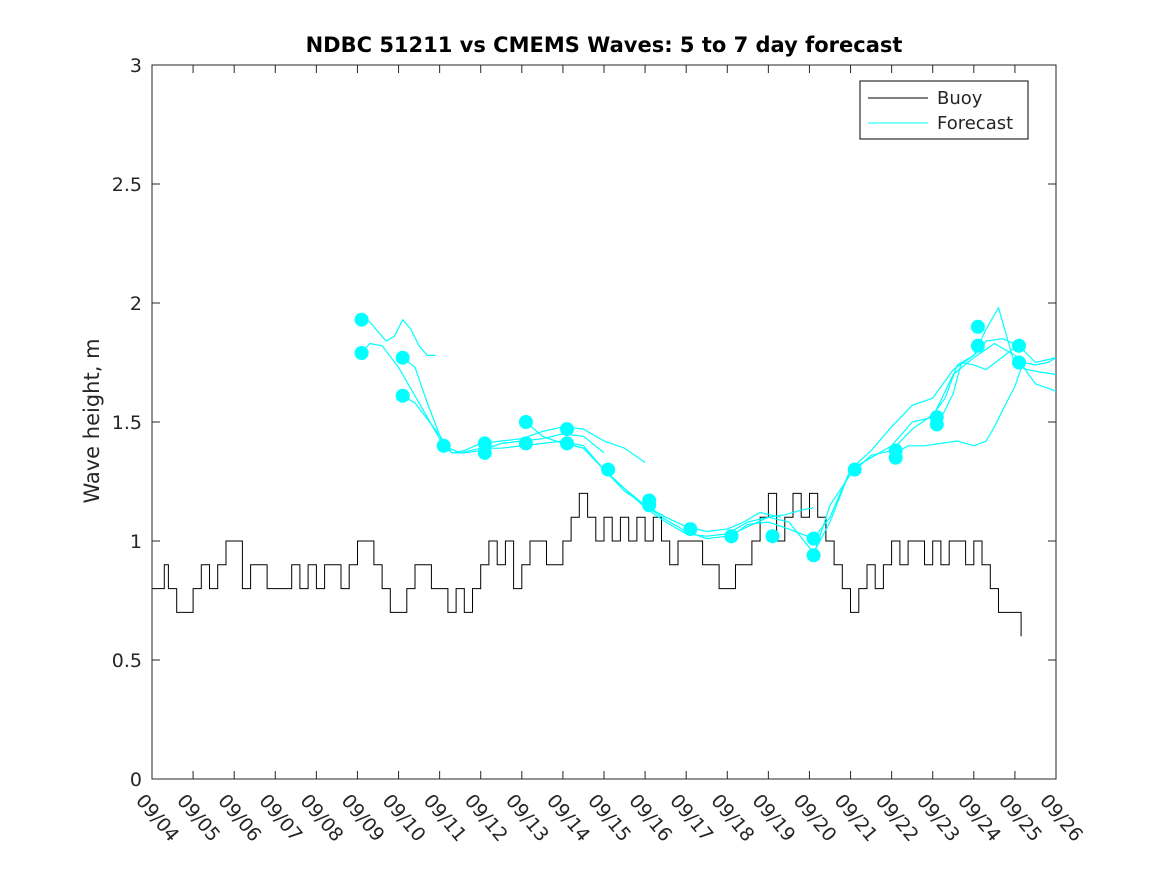  What do you see at coordinates (136, 66) in the screenshot?
I see `y-tick-label: 3` at bounding box center [136, 66].